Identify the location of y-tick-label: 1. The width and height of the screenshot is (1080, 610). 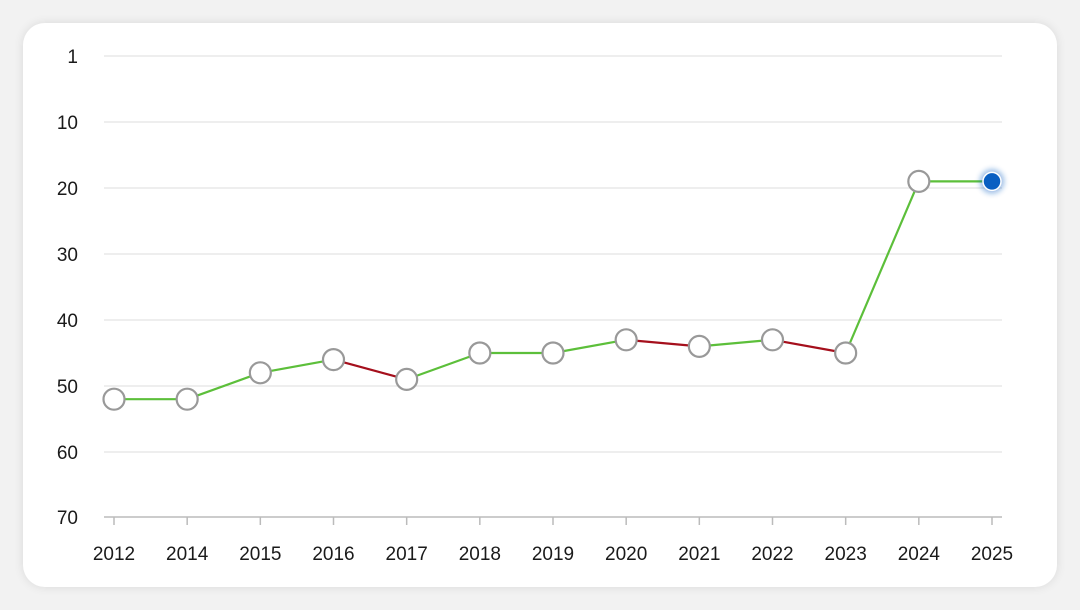
(72, 57).